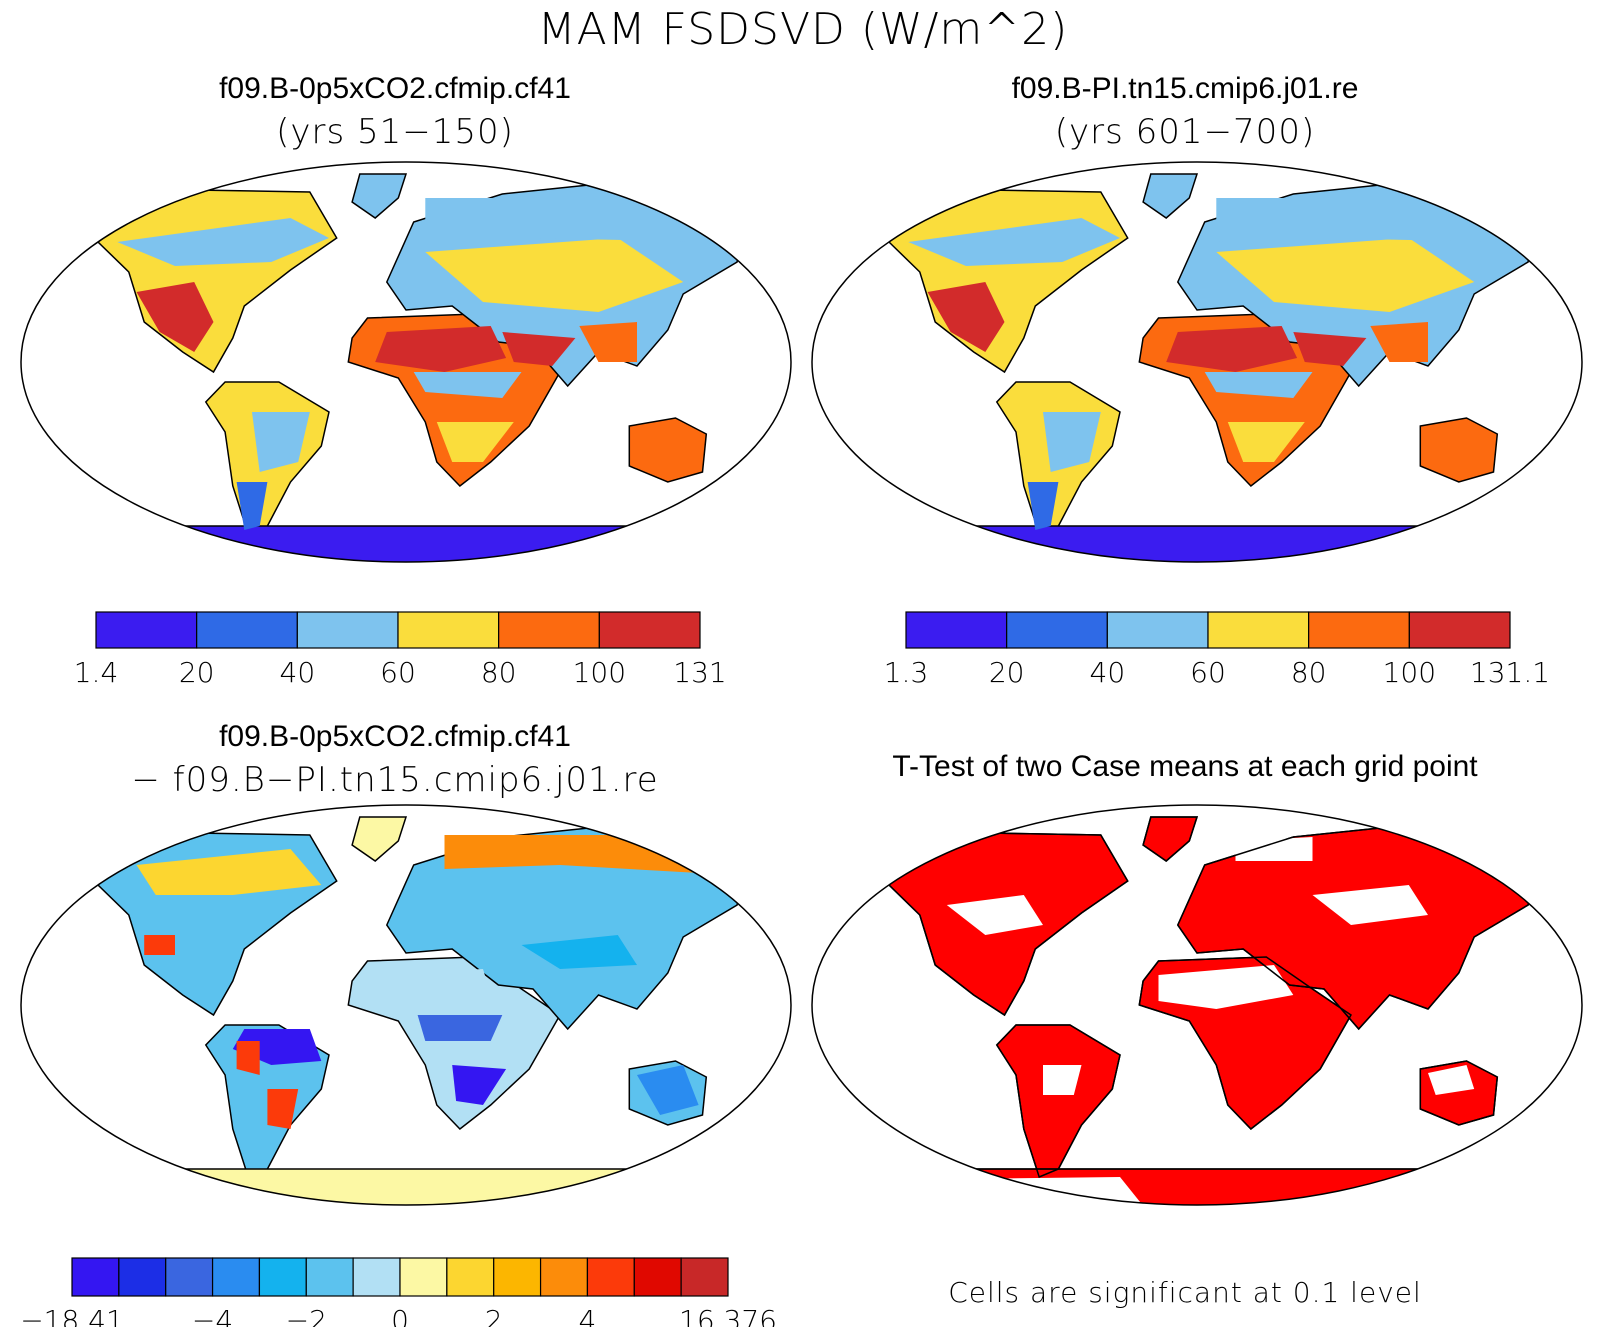  Describe the element at coordinates (588, 1315) in the screenshot. I see `colorbar-tick-label: 4` at that location.